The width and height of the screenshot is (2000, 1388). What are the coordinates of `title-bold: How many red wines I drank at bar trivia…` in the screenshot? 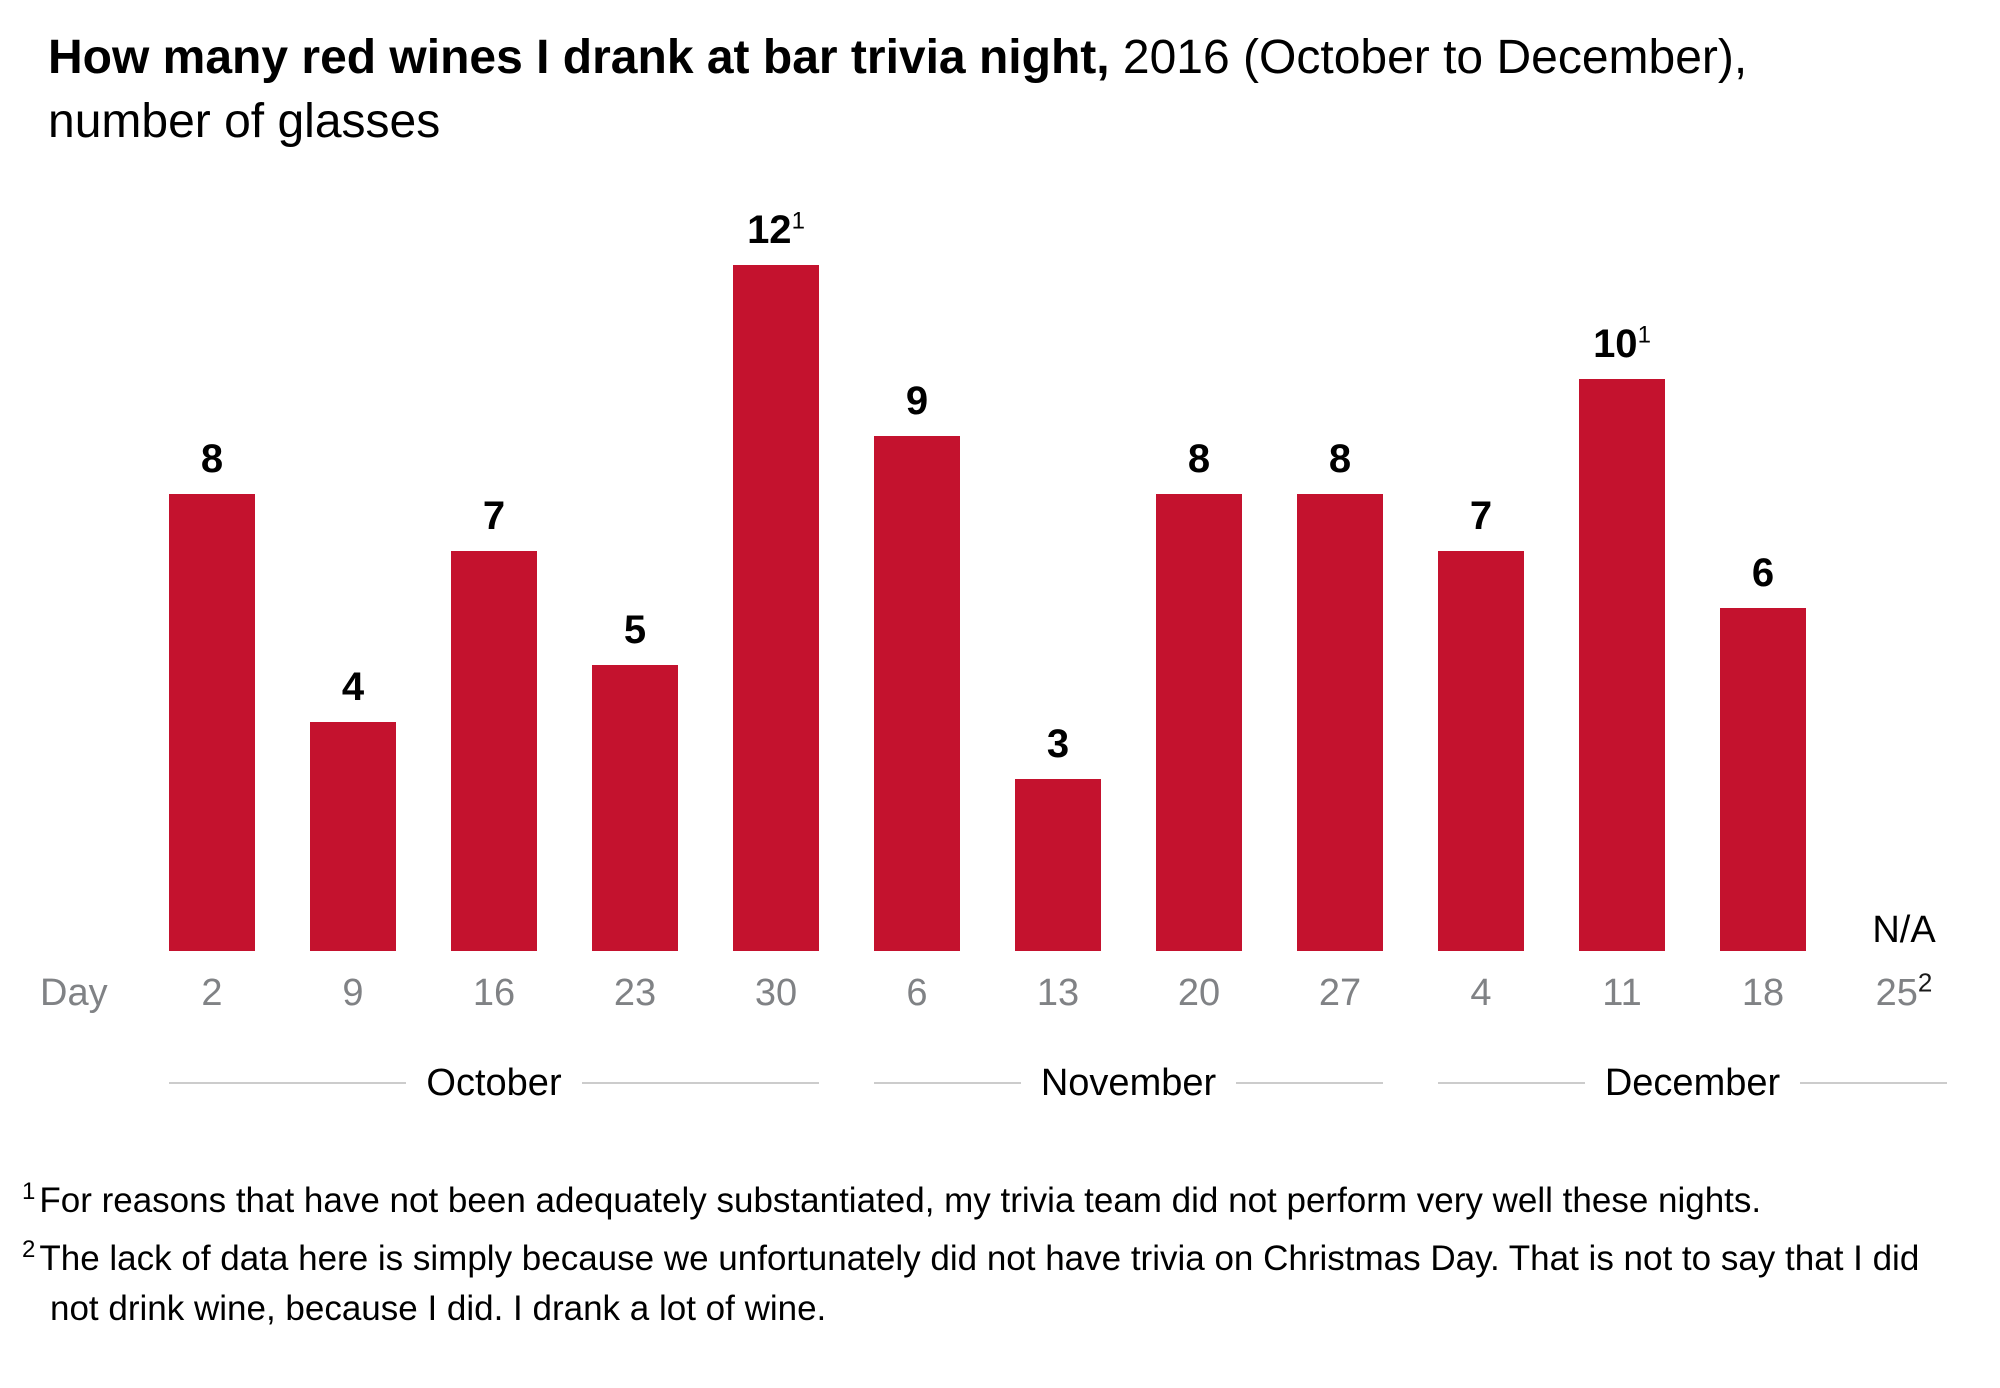 It's located at (579, 57).